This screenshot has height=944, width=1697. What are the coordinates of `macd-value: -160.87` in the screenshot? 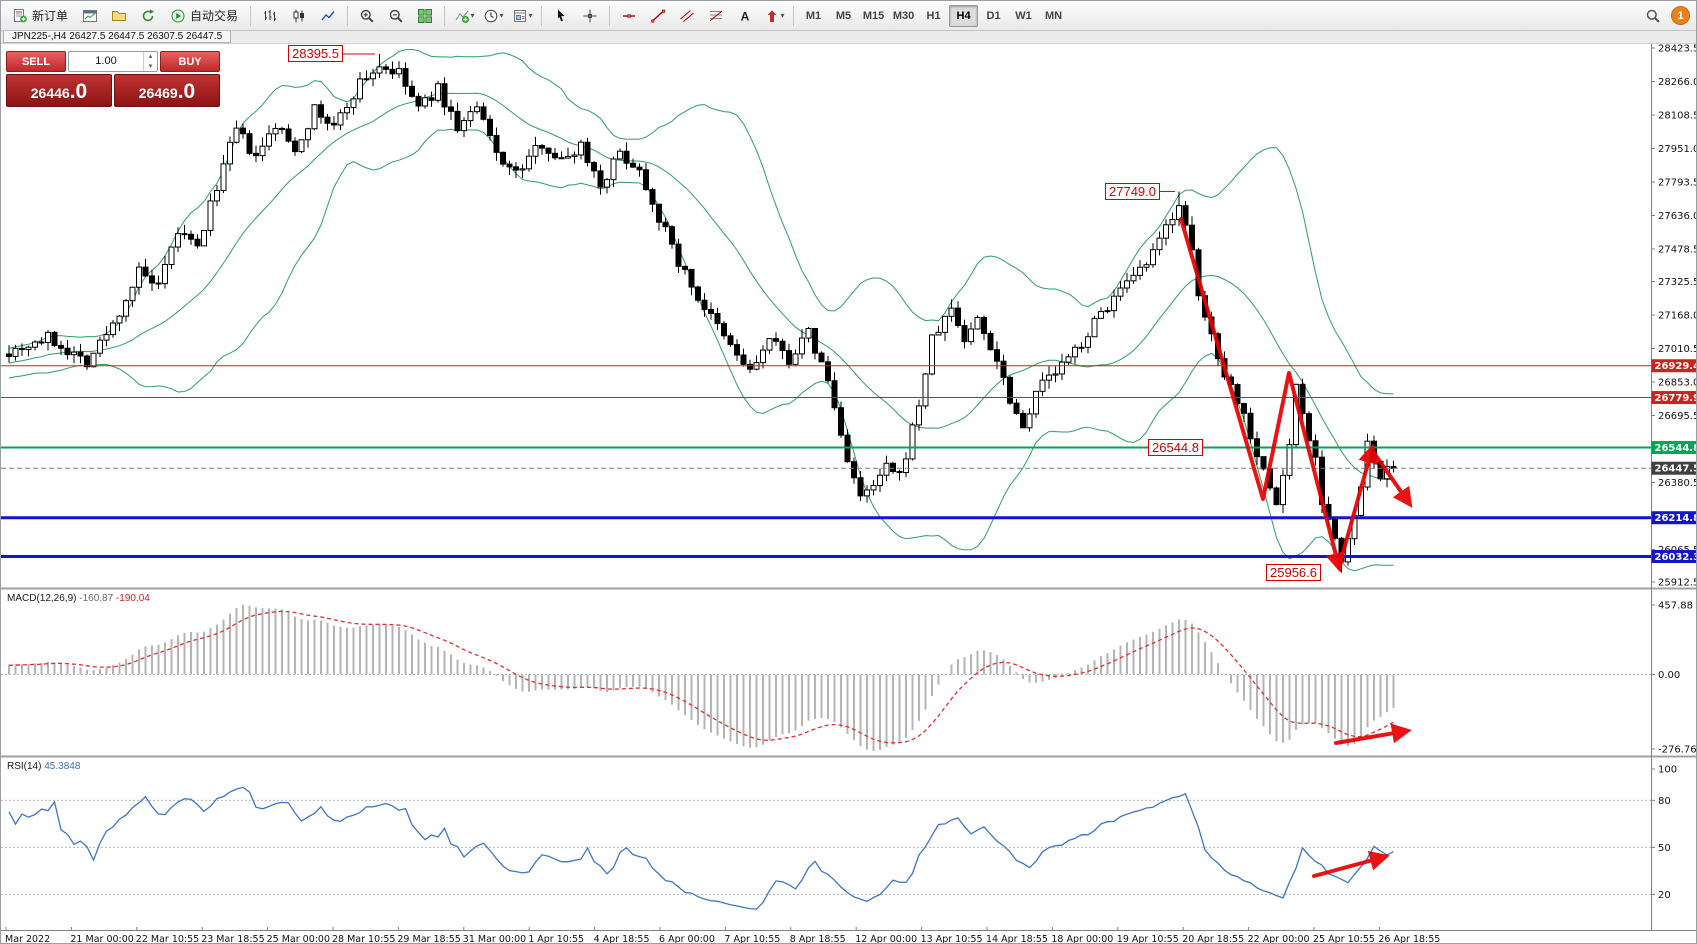 It's located at (96, 598).